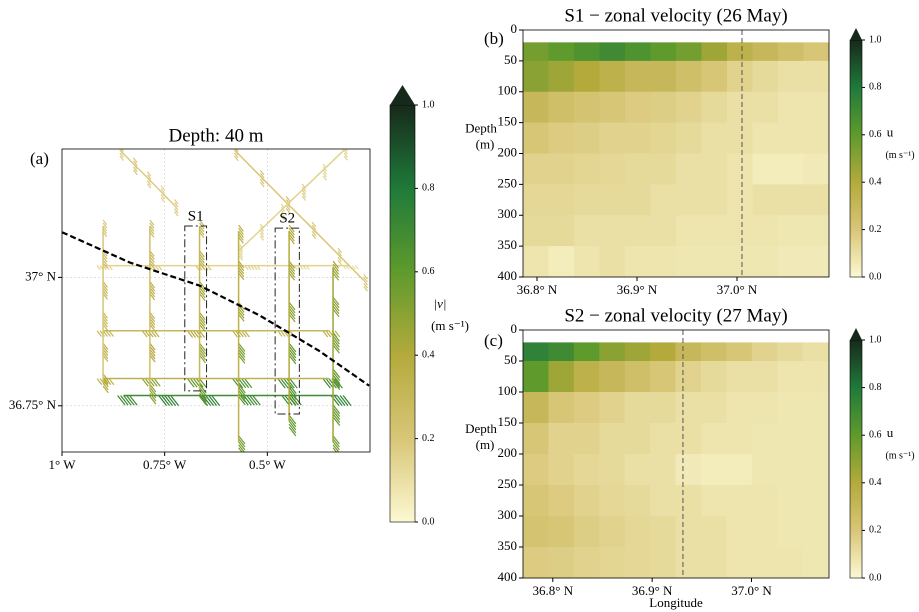  I want to click on x-tick-label: 1° W, so click(63, 464).